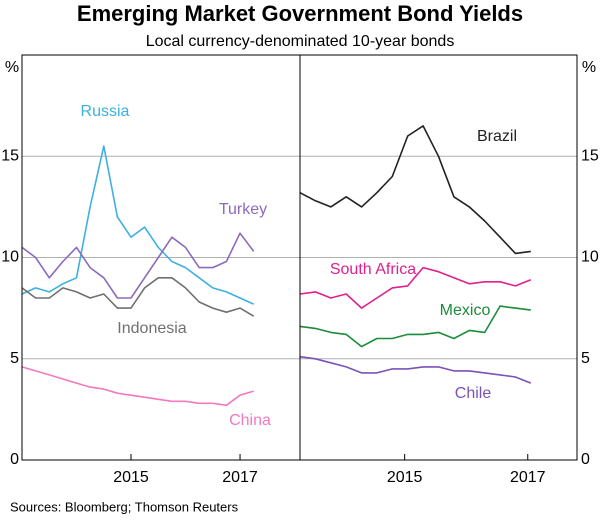 The width and height of the screenshot is (600, 527). I want to click on chart-subtitle: Local currency-denominated 10-year bonds, so click(300, 41).